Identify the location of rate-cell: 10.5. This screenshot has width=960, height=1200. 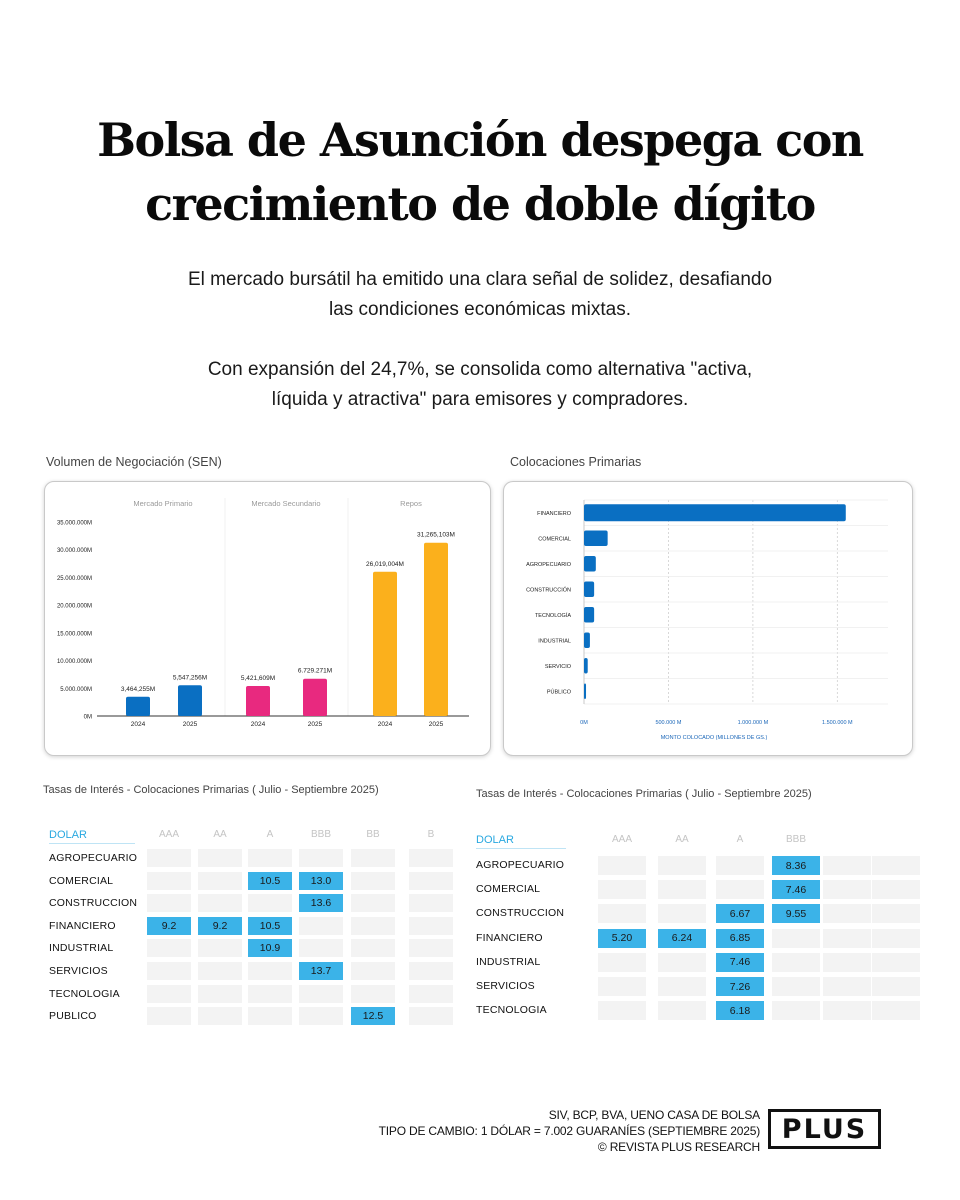
(270, 880).